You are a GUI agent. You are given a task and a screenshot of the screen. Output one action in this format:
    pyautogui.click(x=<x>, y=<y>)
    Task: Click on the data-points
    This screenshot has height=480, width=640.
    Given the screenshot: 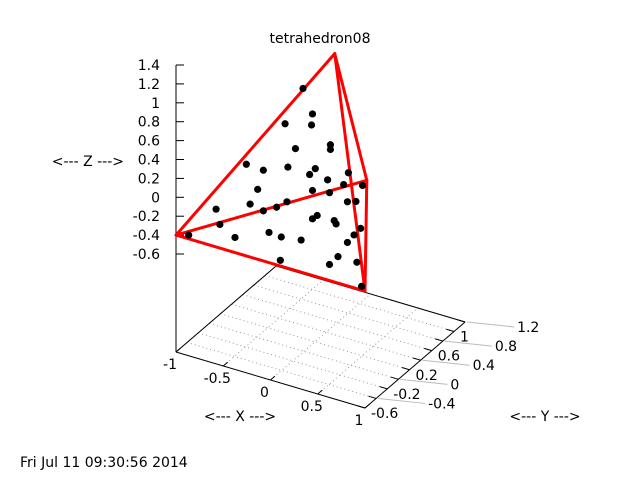 What is the action you would take?
    pyautogui.click(x=276, y=187)
    